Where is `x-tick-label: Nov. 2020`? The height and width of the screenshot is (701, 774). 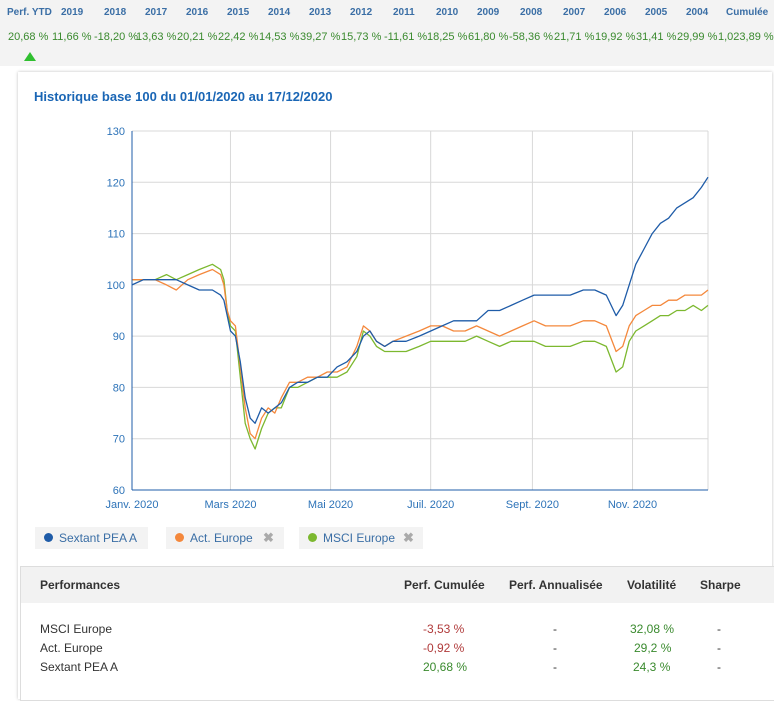 x-tick-label: Nov. 2020 is located at coordinates (632, 505).